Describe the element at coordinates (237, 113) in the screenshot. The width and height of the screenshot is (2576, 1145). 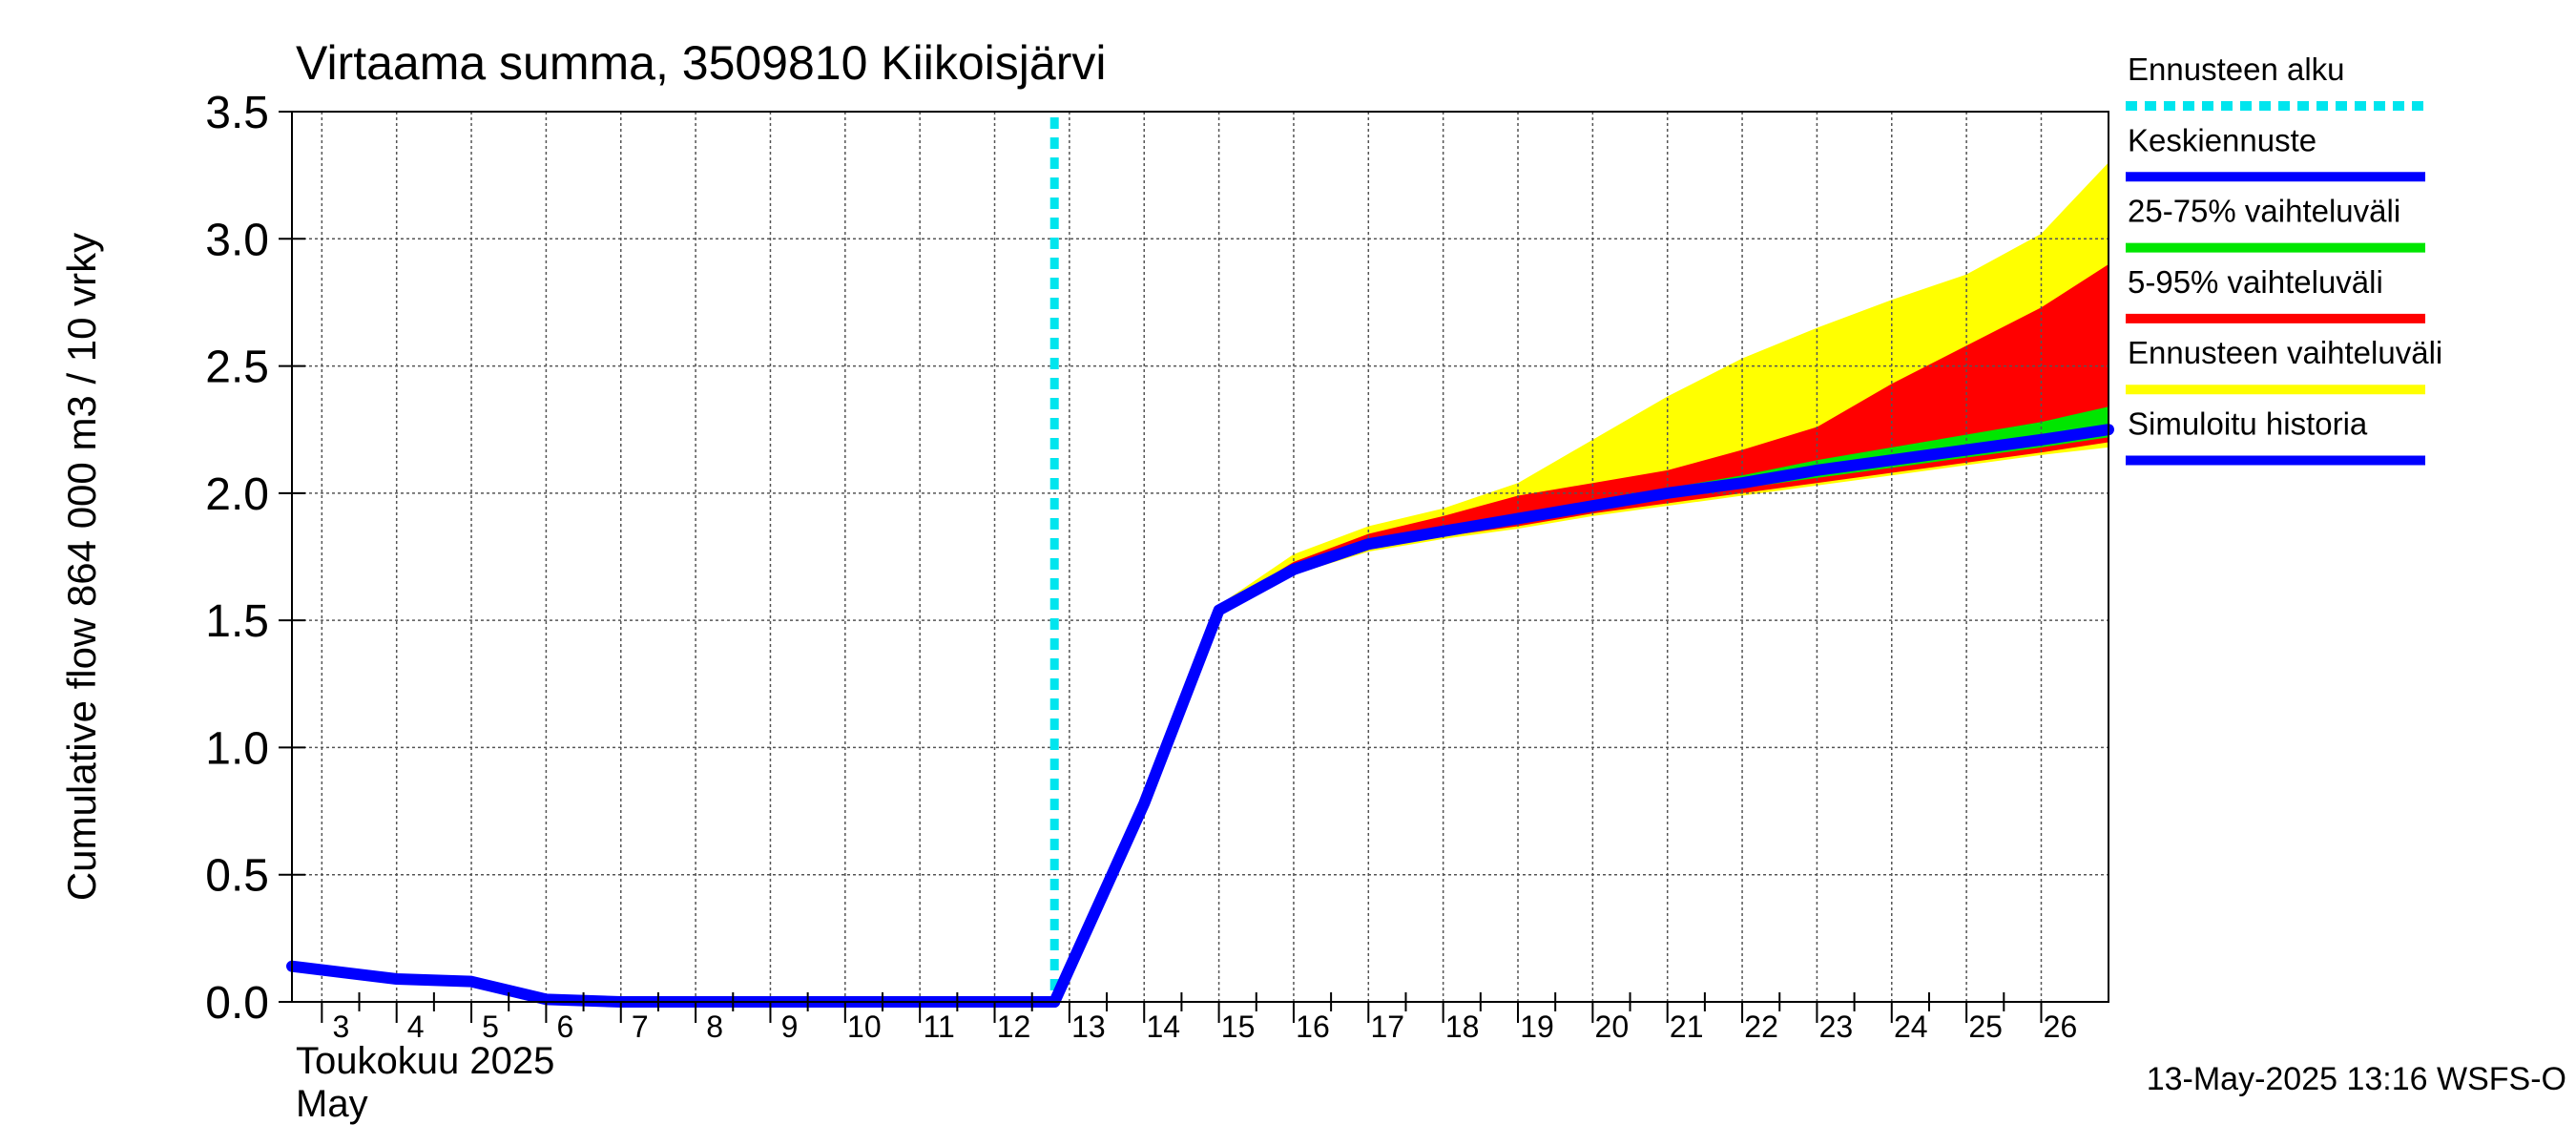
I see `y-tick-label: 3.5` at that location.